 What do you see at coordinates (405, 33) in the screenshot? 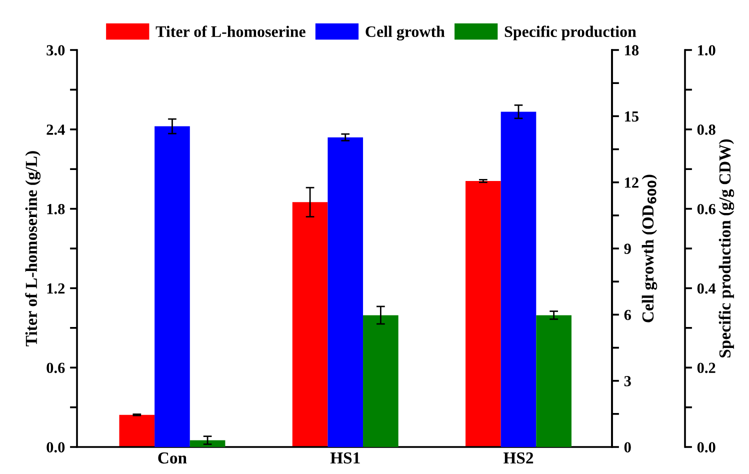
I see `legend-label: Cell growth` at bounding box center [405, 33].